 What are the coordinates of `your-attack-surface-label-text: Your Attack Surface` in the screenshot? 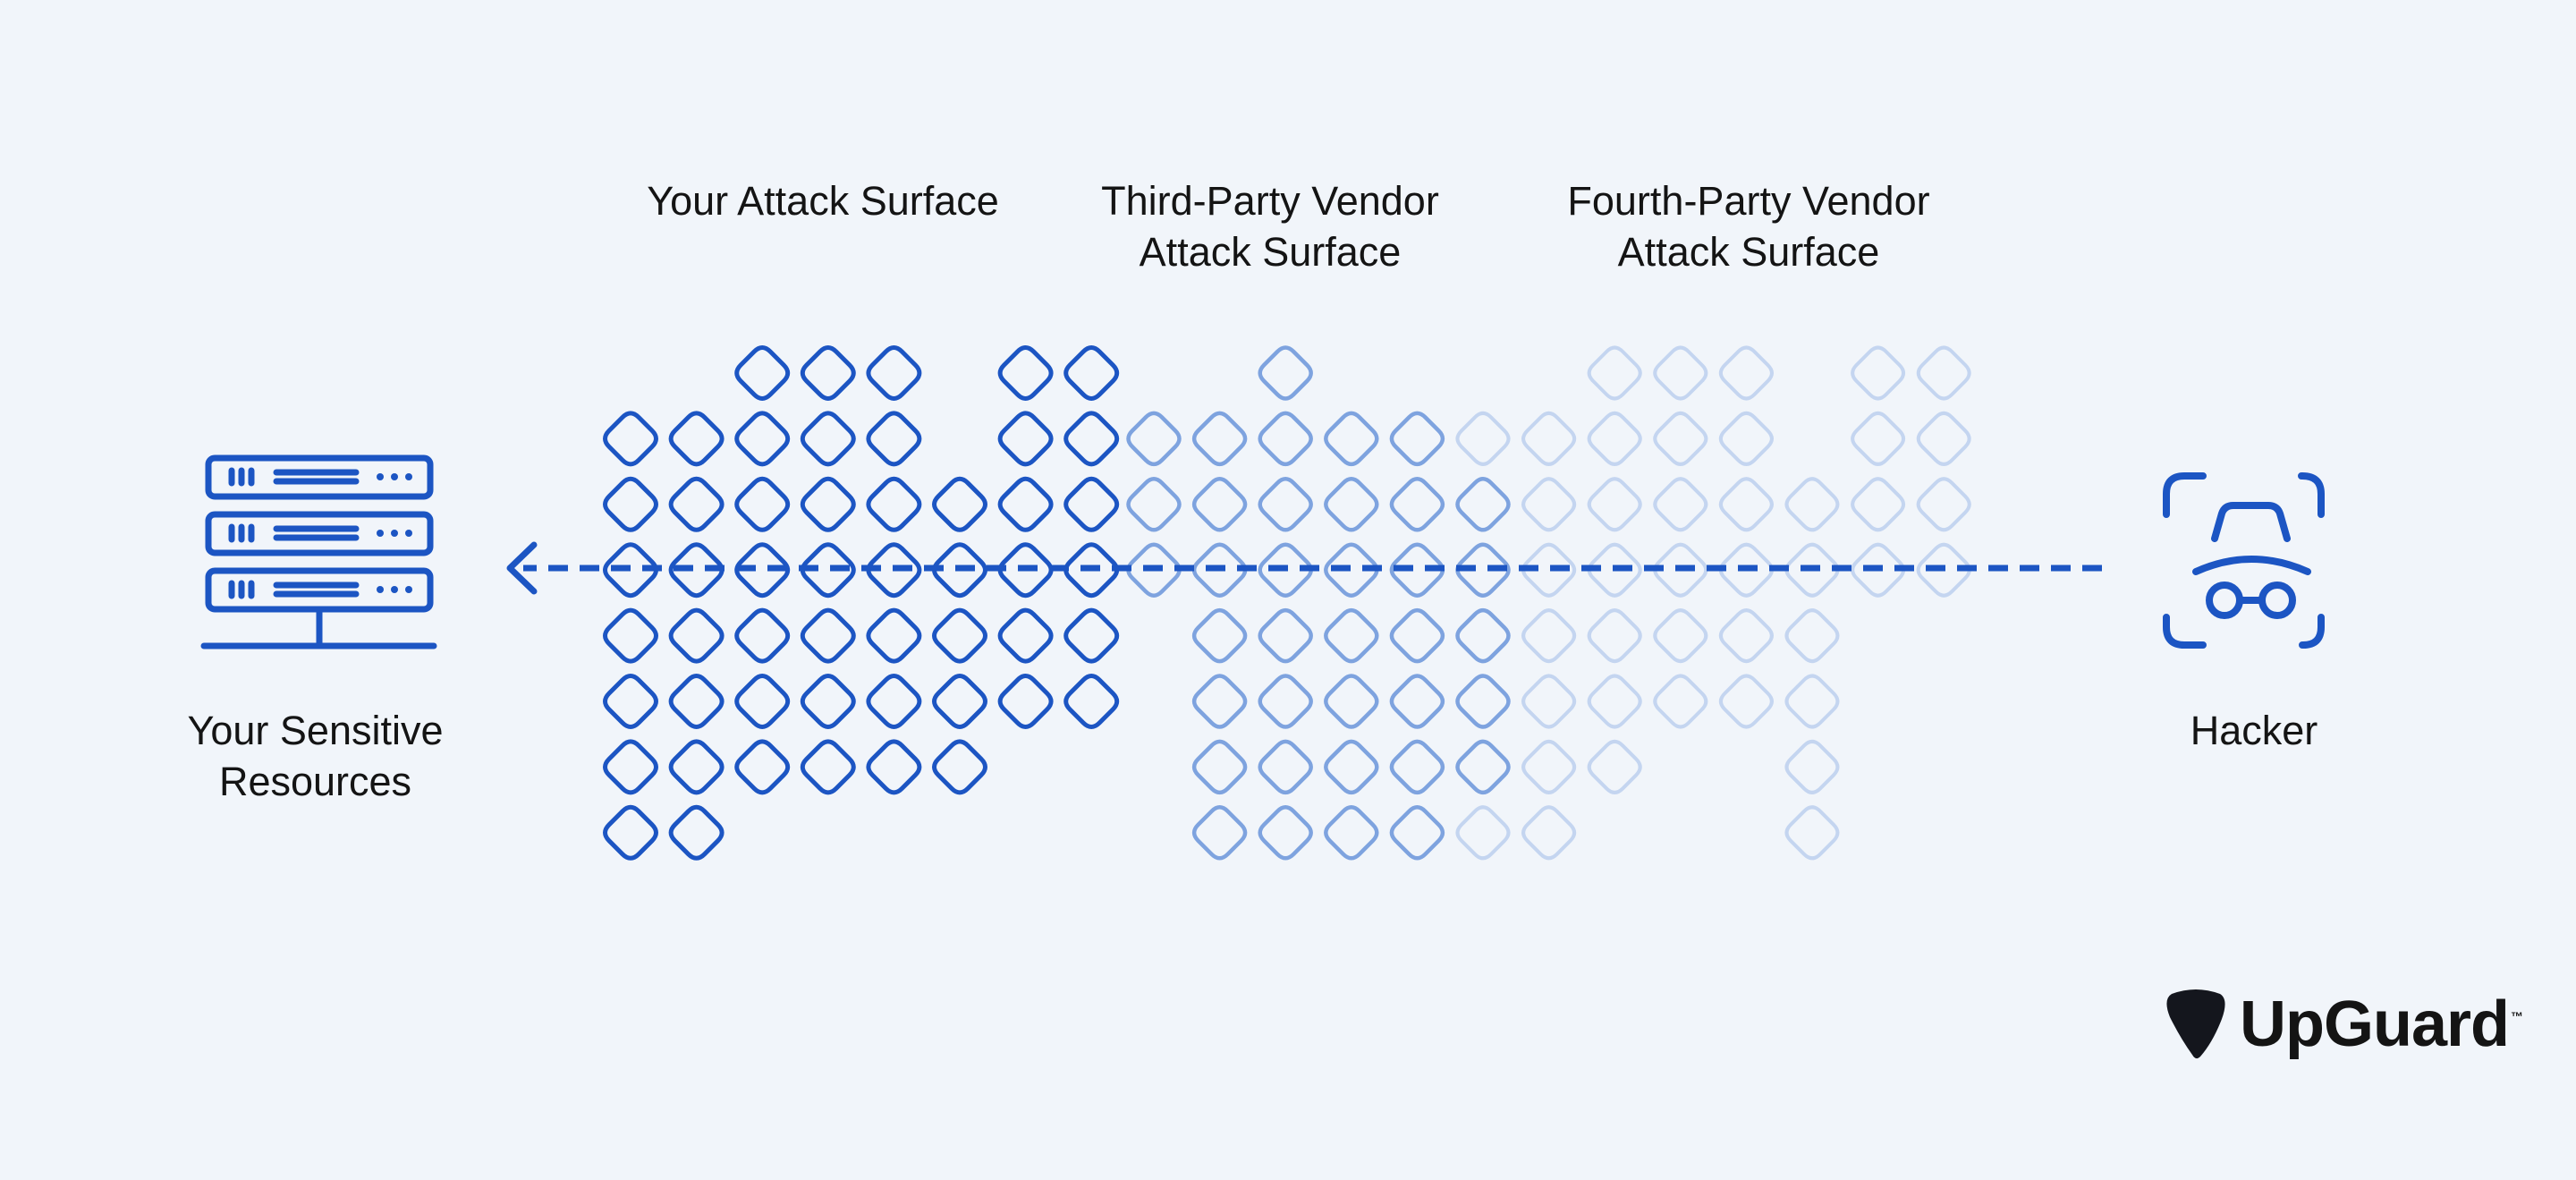 It's located at (823, 201).